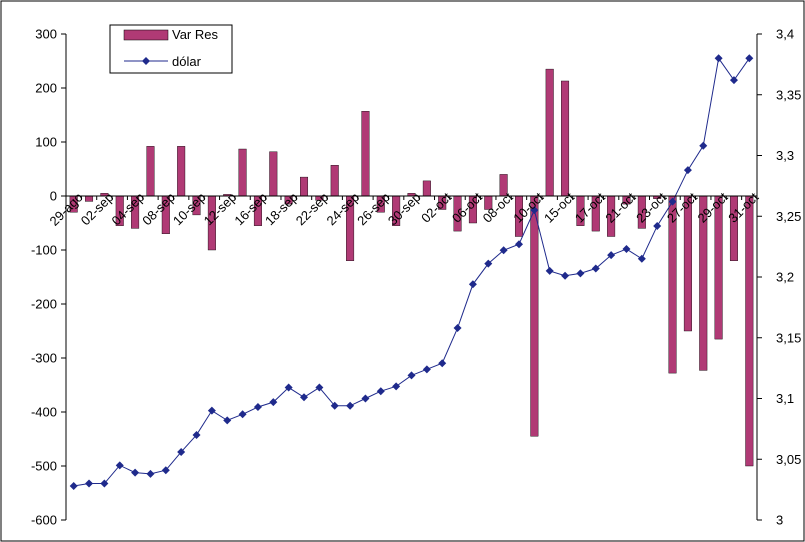  I want to click on left-tick-label-7: 100, so click(46, 142).